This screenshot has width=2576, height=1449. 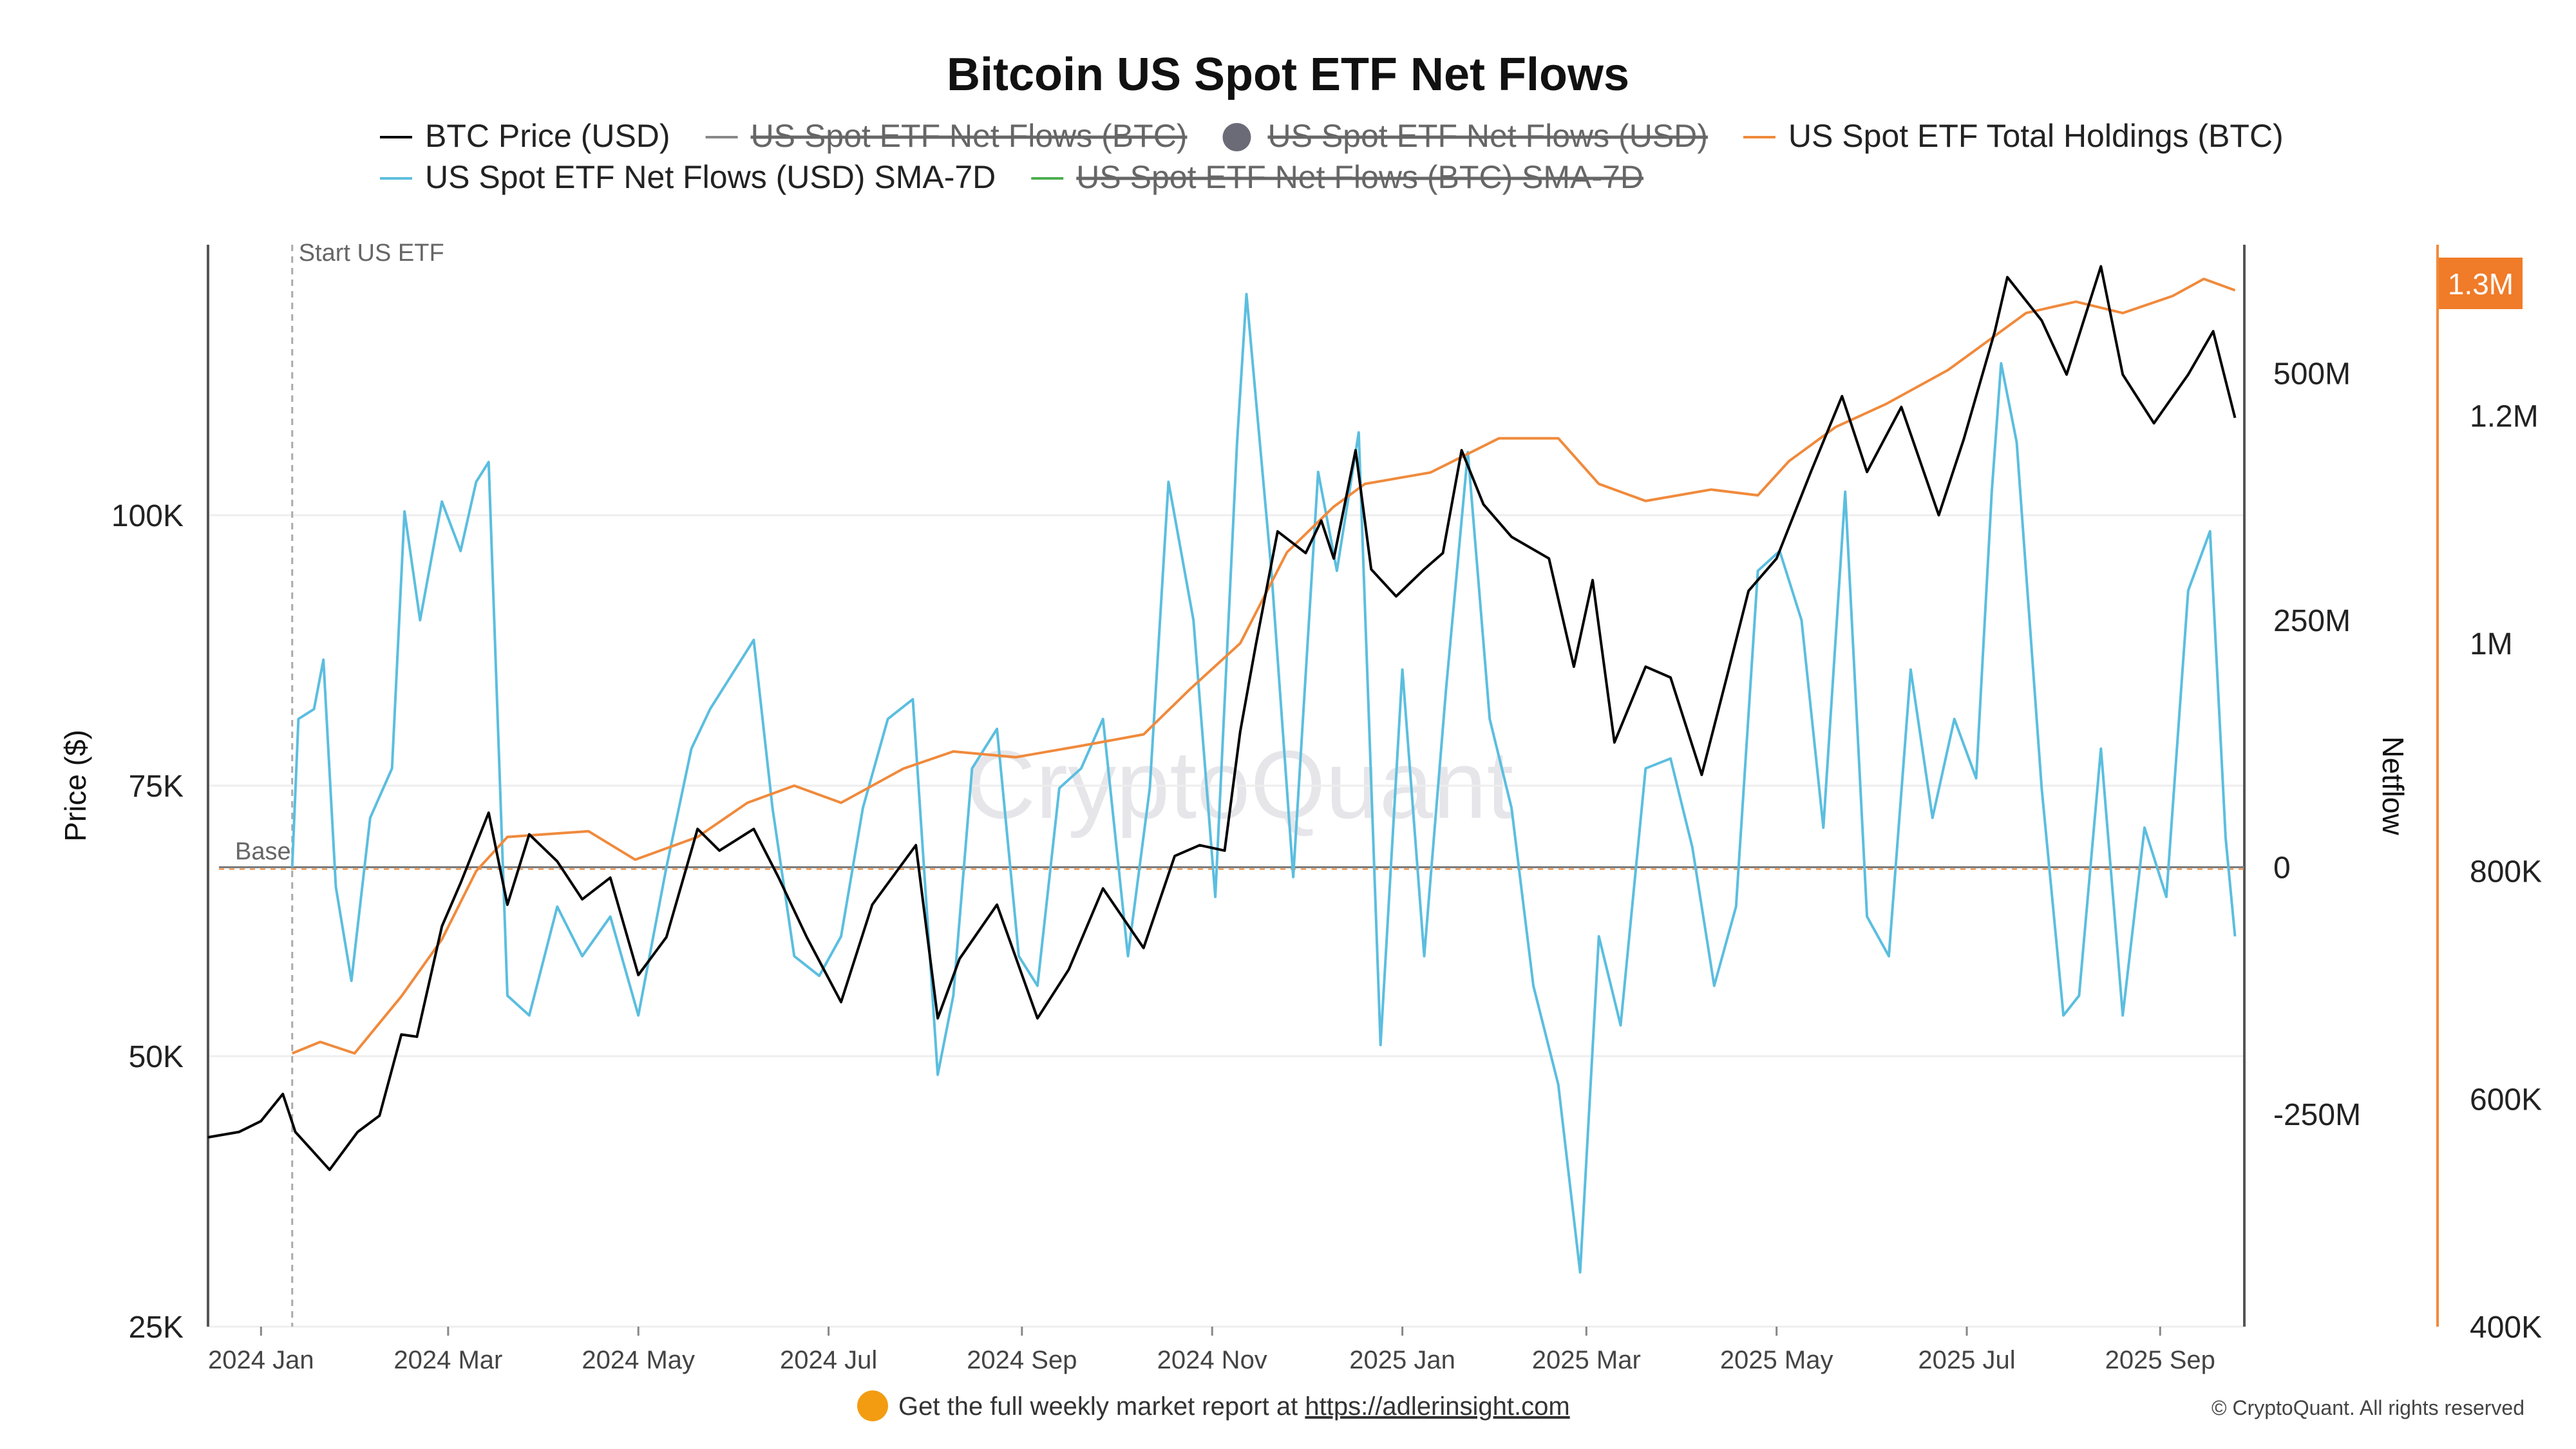 What do you see at coordinates (2506, 1100) in the screenshot?
I see `y-holdings-tick-1: 600K` at bounding box center [2506, 1100].